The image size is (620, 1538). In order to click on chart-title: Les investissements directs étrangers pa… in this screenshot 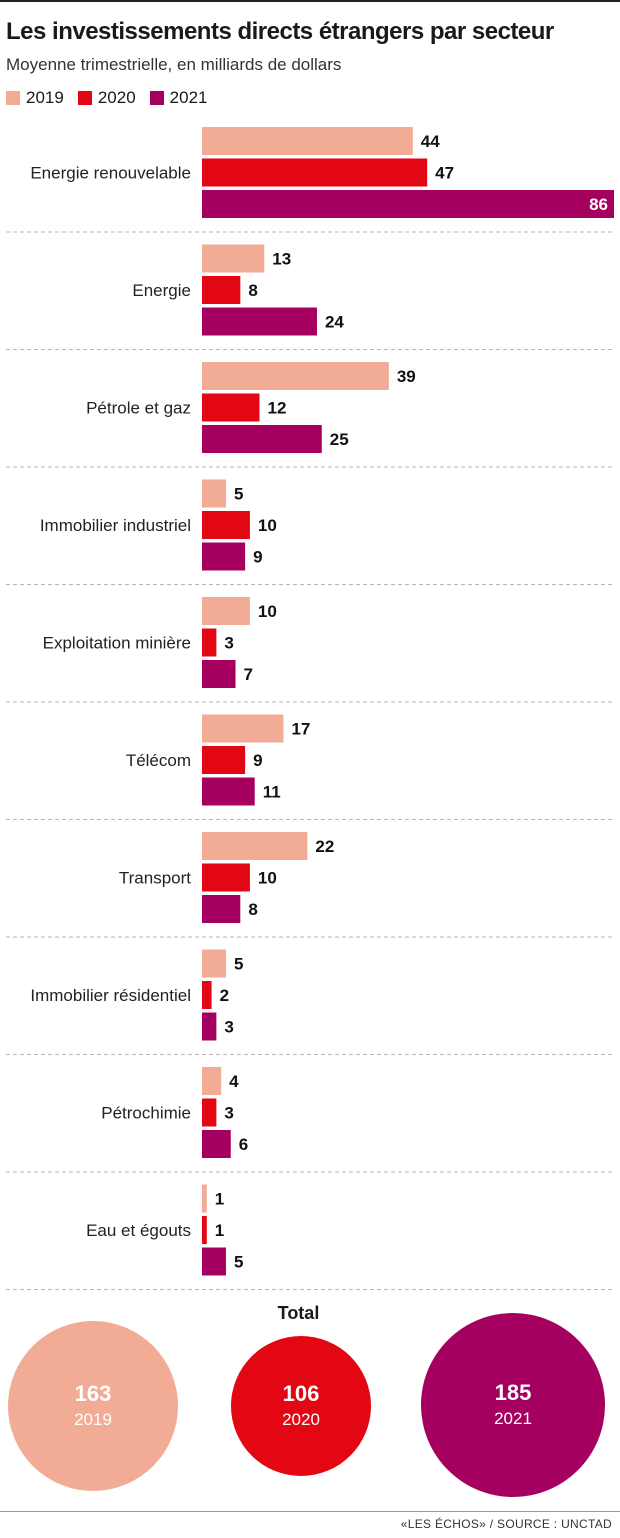, I will do `click(280, 31)`.